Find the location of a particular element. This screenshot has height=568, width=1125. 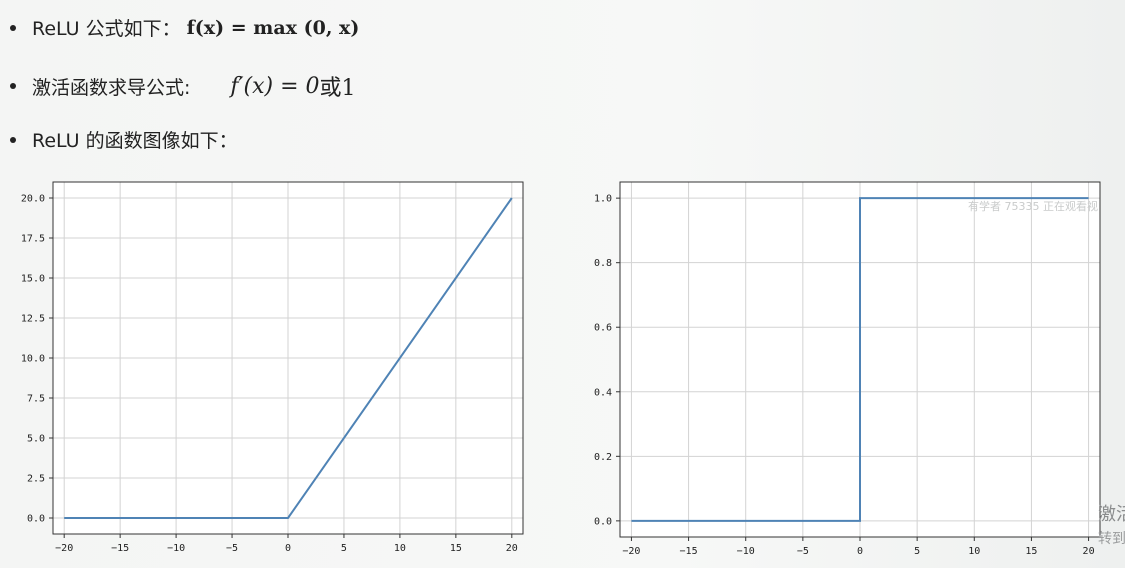

viewer-watermark: 有学者 75335 正在观看视 is located at coordinates (1033, 206).